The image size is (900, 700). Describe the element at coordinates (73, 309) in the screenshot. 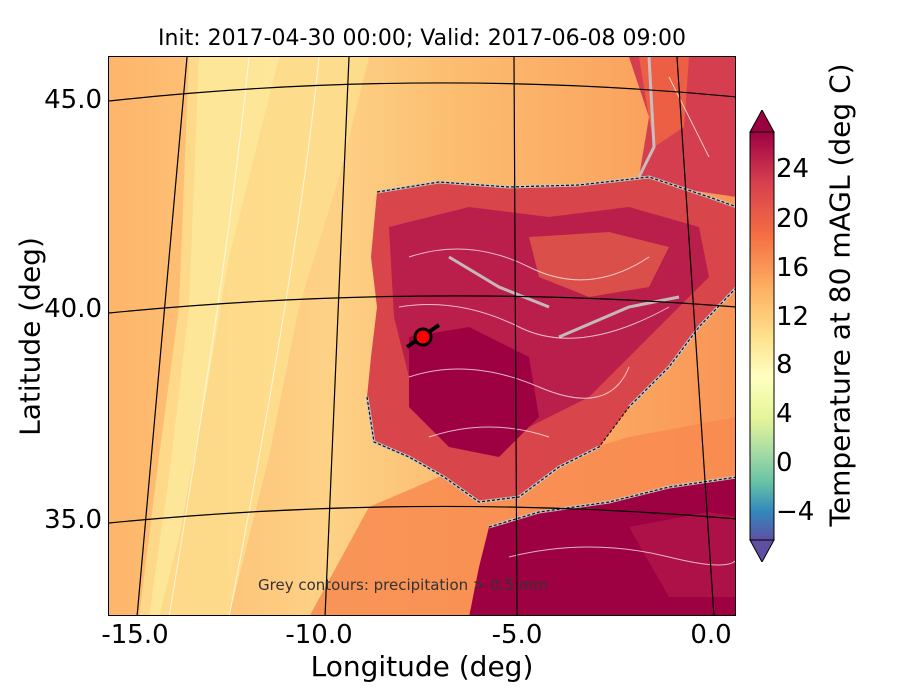

I see `y-tick-label: 40.0` at that location.